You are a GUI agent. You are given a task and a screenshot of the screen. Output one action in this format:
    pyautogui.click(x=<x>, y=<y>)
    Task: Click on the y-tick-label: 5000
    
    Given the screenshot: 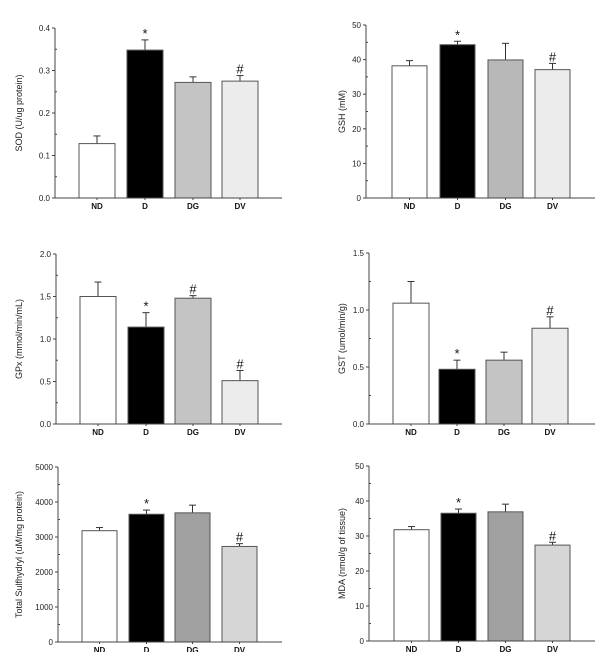 What is the action you would take?
    pyautogui.click(x=44, y=467)
    